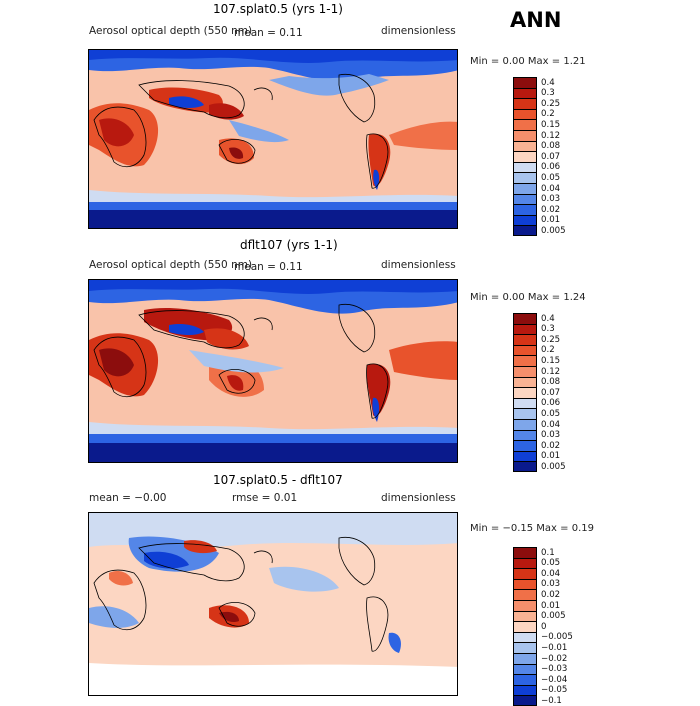 This screenshot has height=706, width=700. What do you see at coordinates (273, 452) in the screenshot?
I see `antarctic-band` at bounding box center [273, 452].